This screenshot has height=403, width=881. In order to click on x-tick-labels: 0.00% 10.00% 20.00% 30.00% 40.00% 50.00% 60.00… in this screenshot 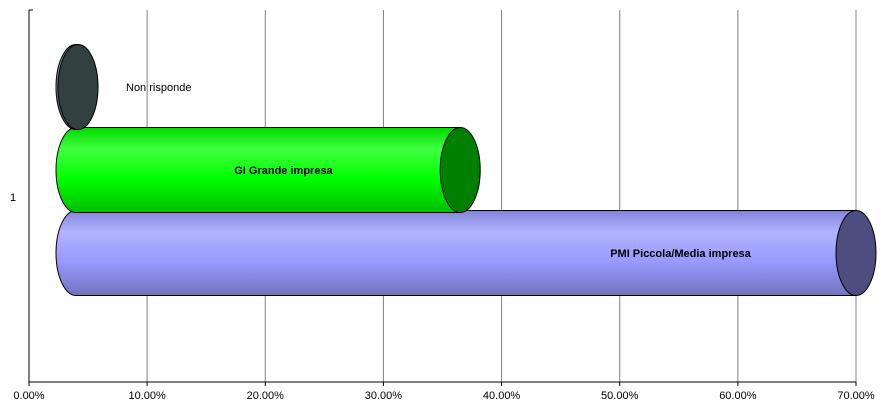, I will do `click(443, 396)`.